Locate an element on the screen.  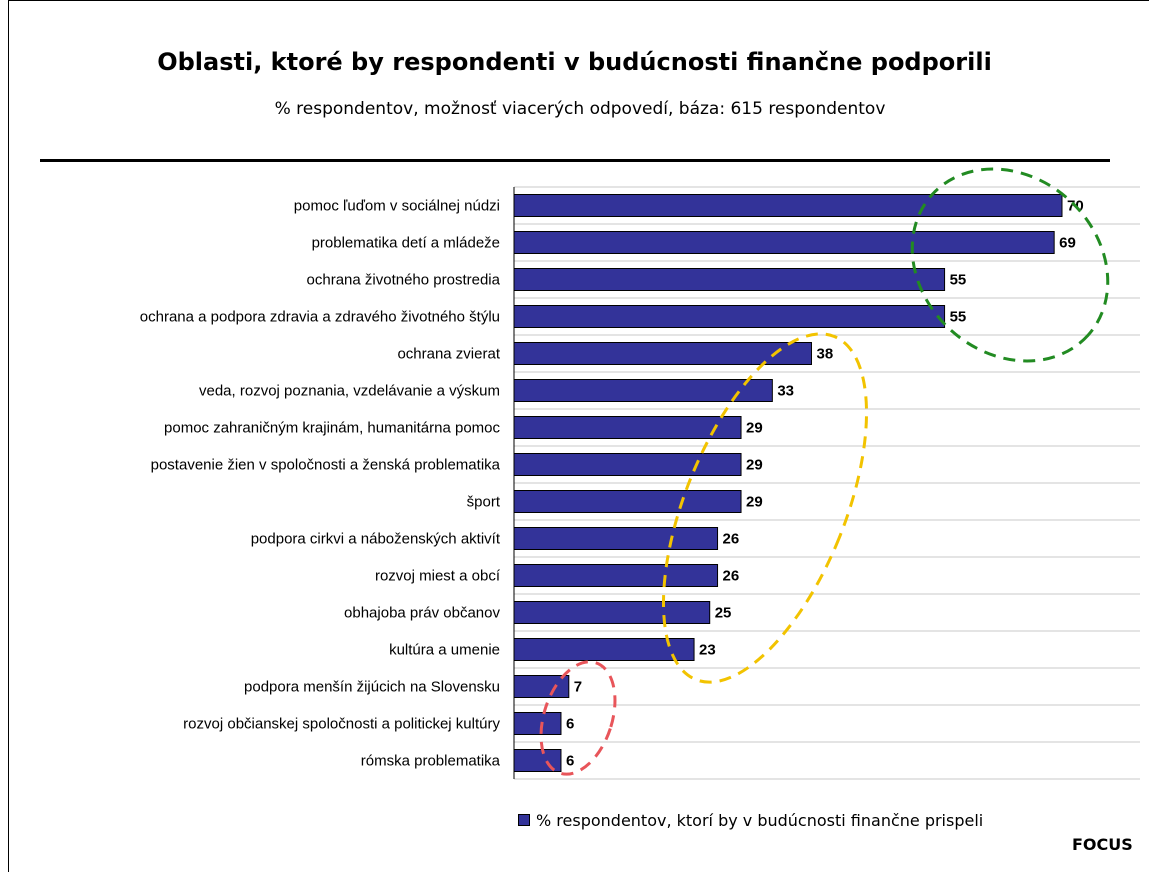
category-label: rozvoj miest a obcí is located at coordinates (438, 576).